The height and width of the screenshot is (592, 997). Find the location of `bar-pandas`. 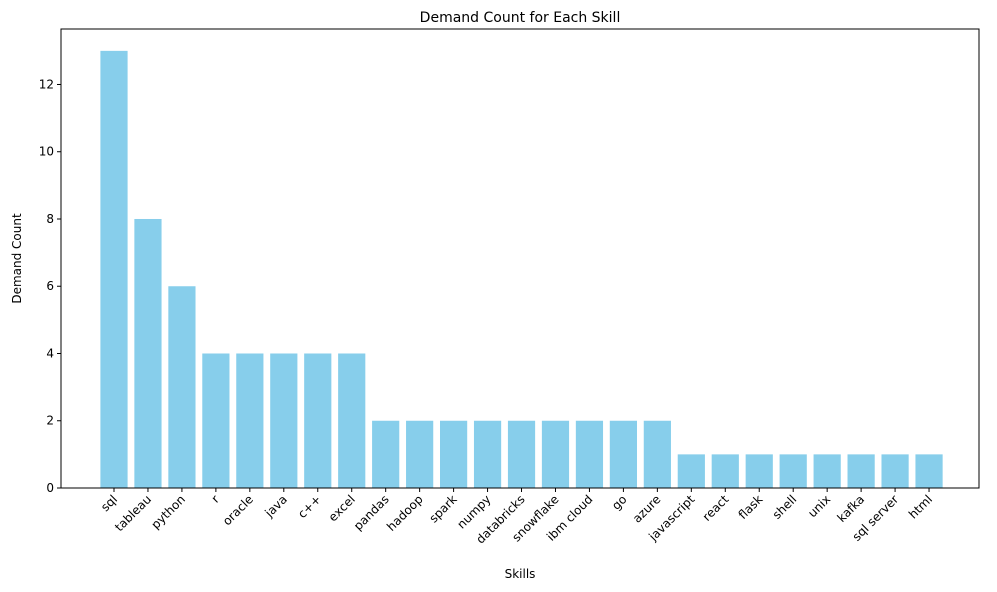

bar-pandas is located at coordinates (386, 454).